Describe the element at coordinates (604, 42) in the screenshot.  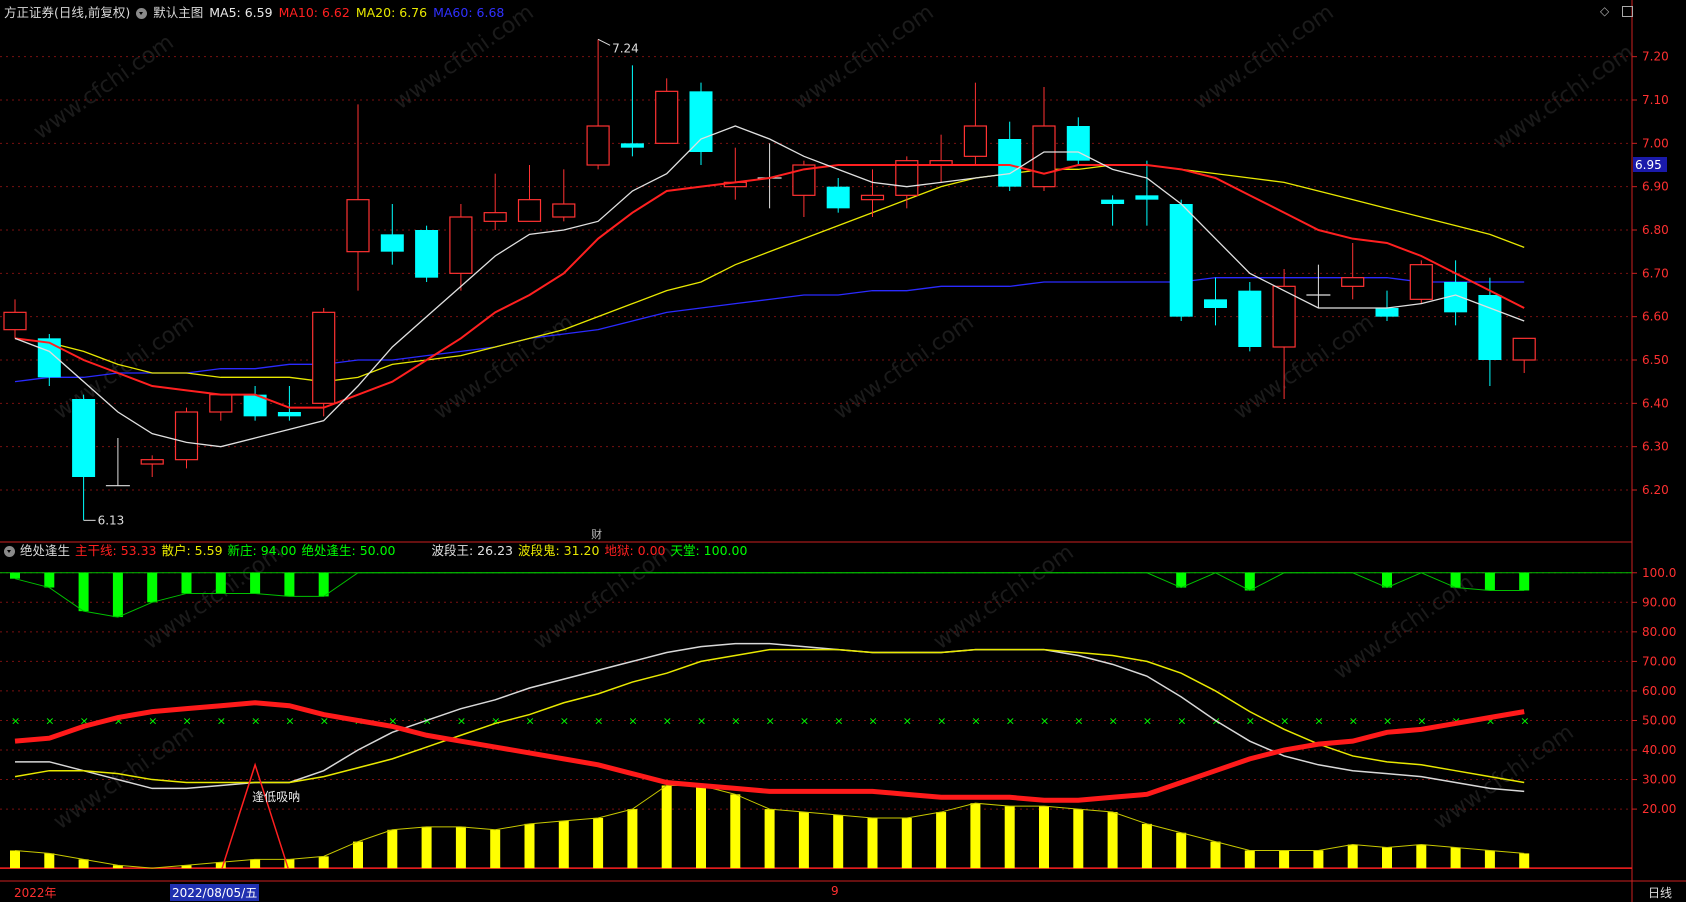
I see `high-annotation-arrow` at that location.